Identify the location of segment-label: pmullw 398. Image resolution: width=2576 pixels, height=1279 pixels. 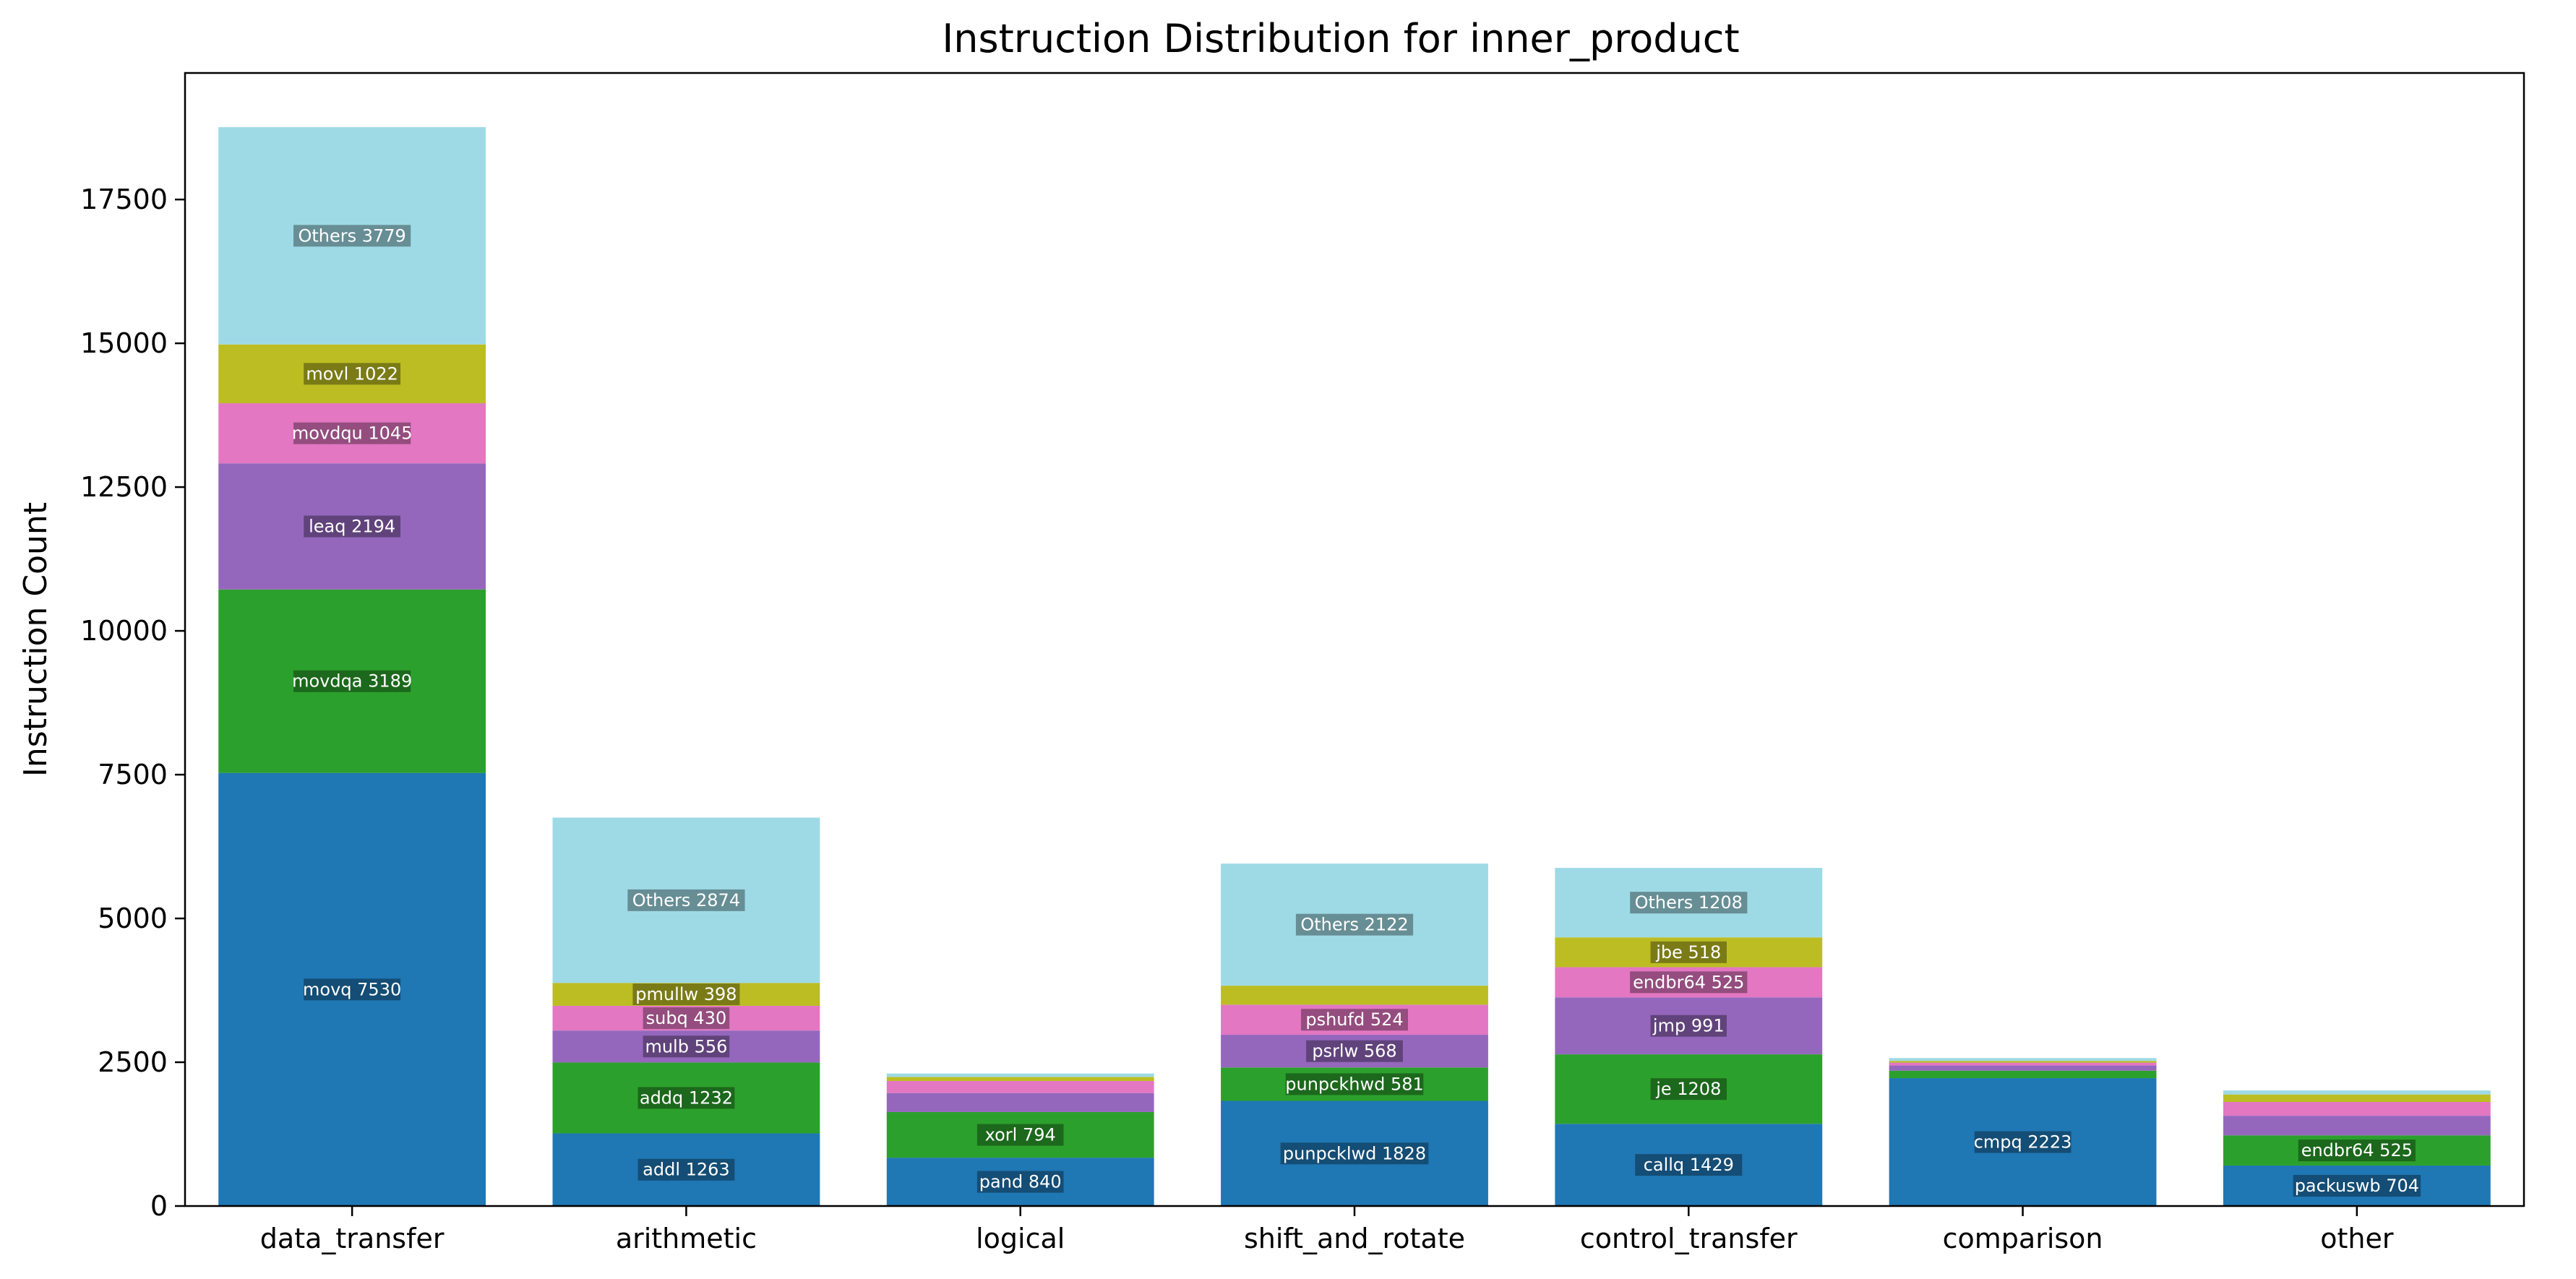
(686, 994).